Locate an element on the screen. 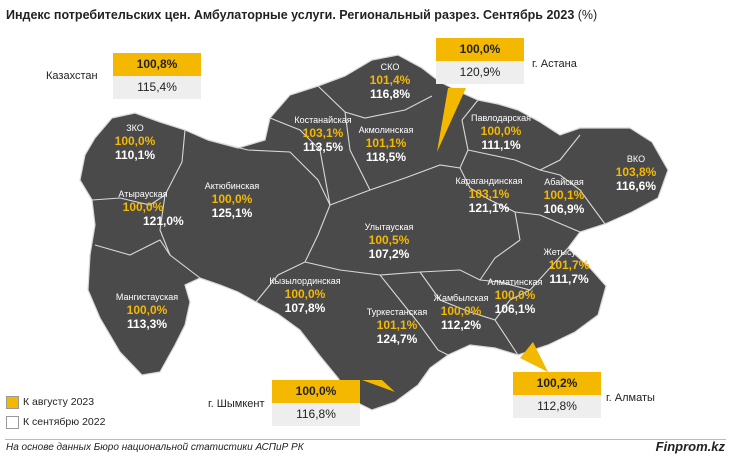 This screenshot has height=458, width=731. footer-divider is located at coordinates (365, 439).